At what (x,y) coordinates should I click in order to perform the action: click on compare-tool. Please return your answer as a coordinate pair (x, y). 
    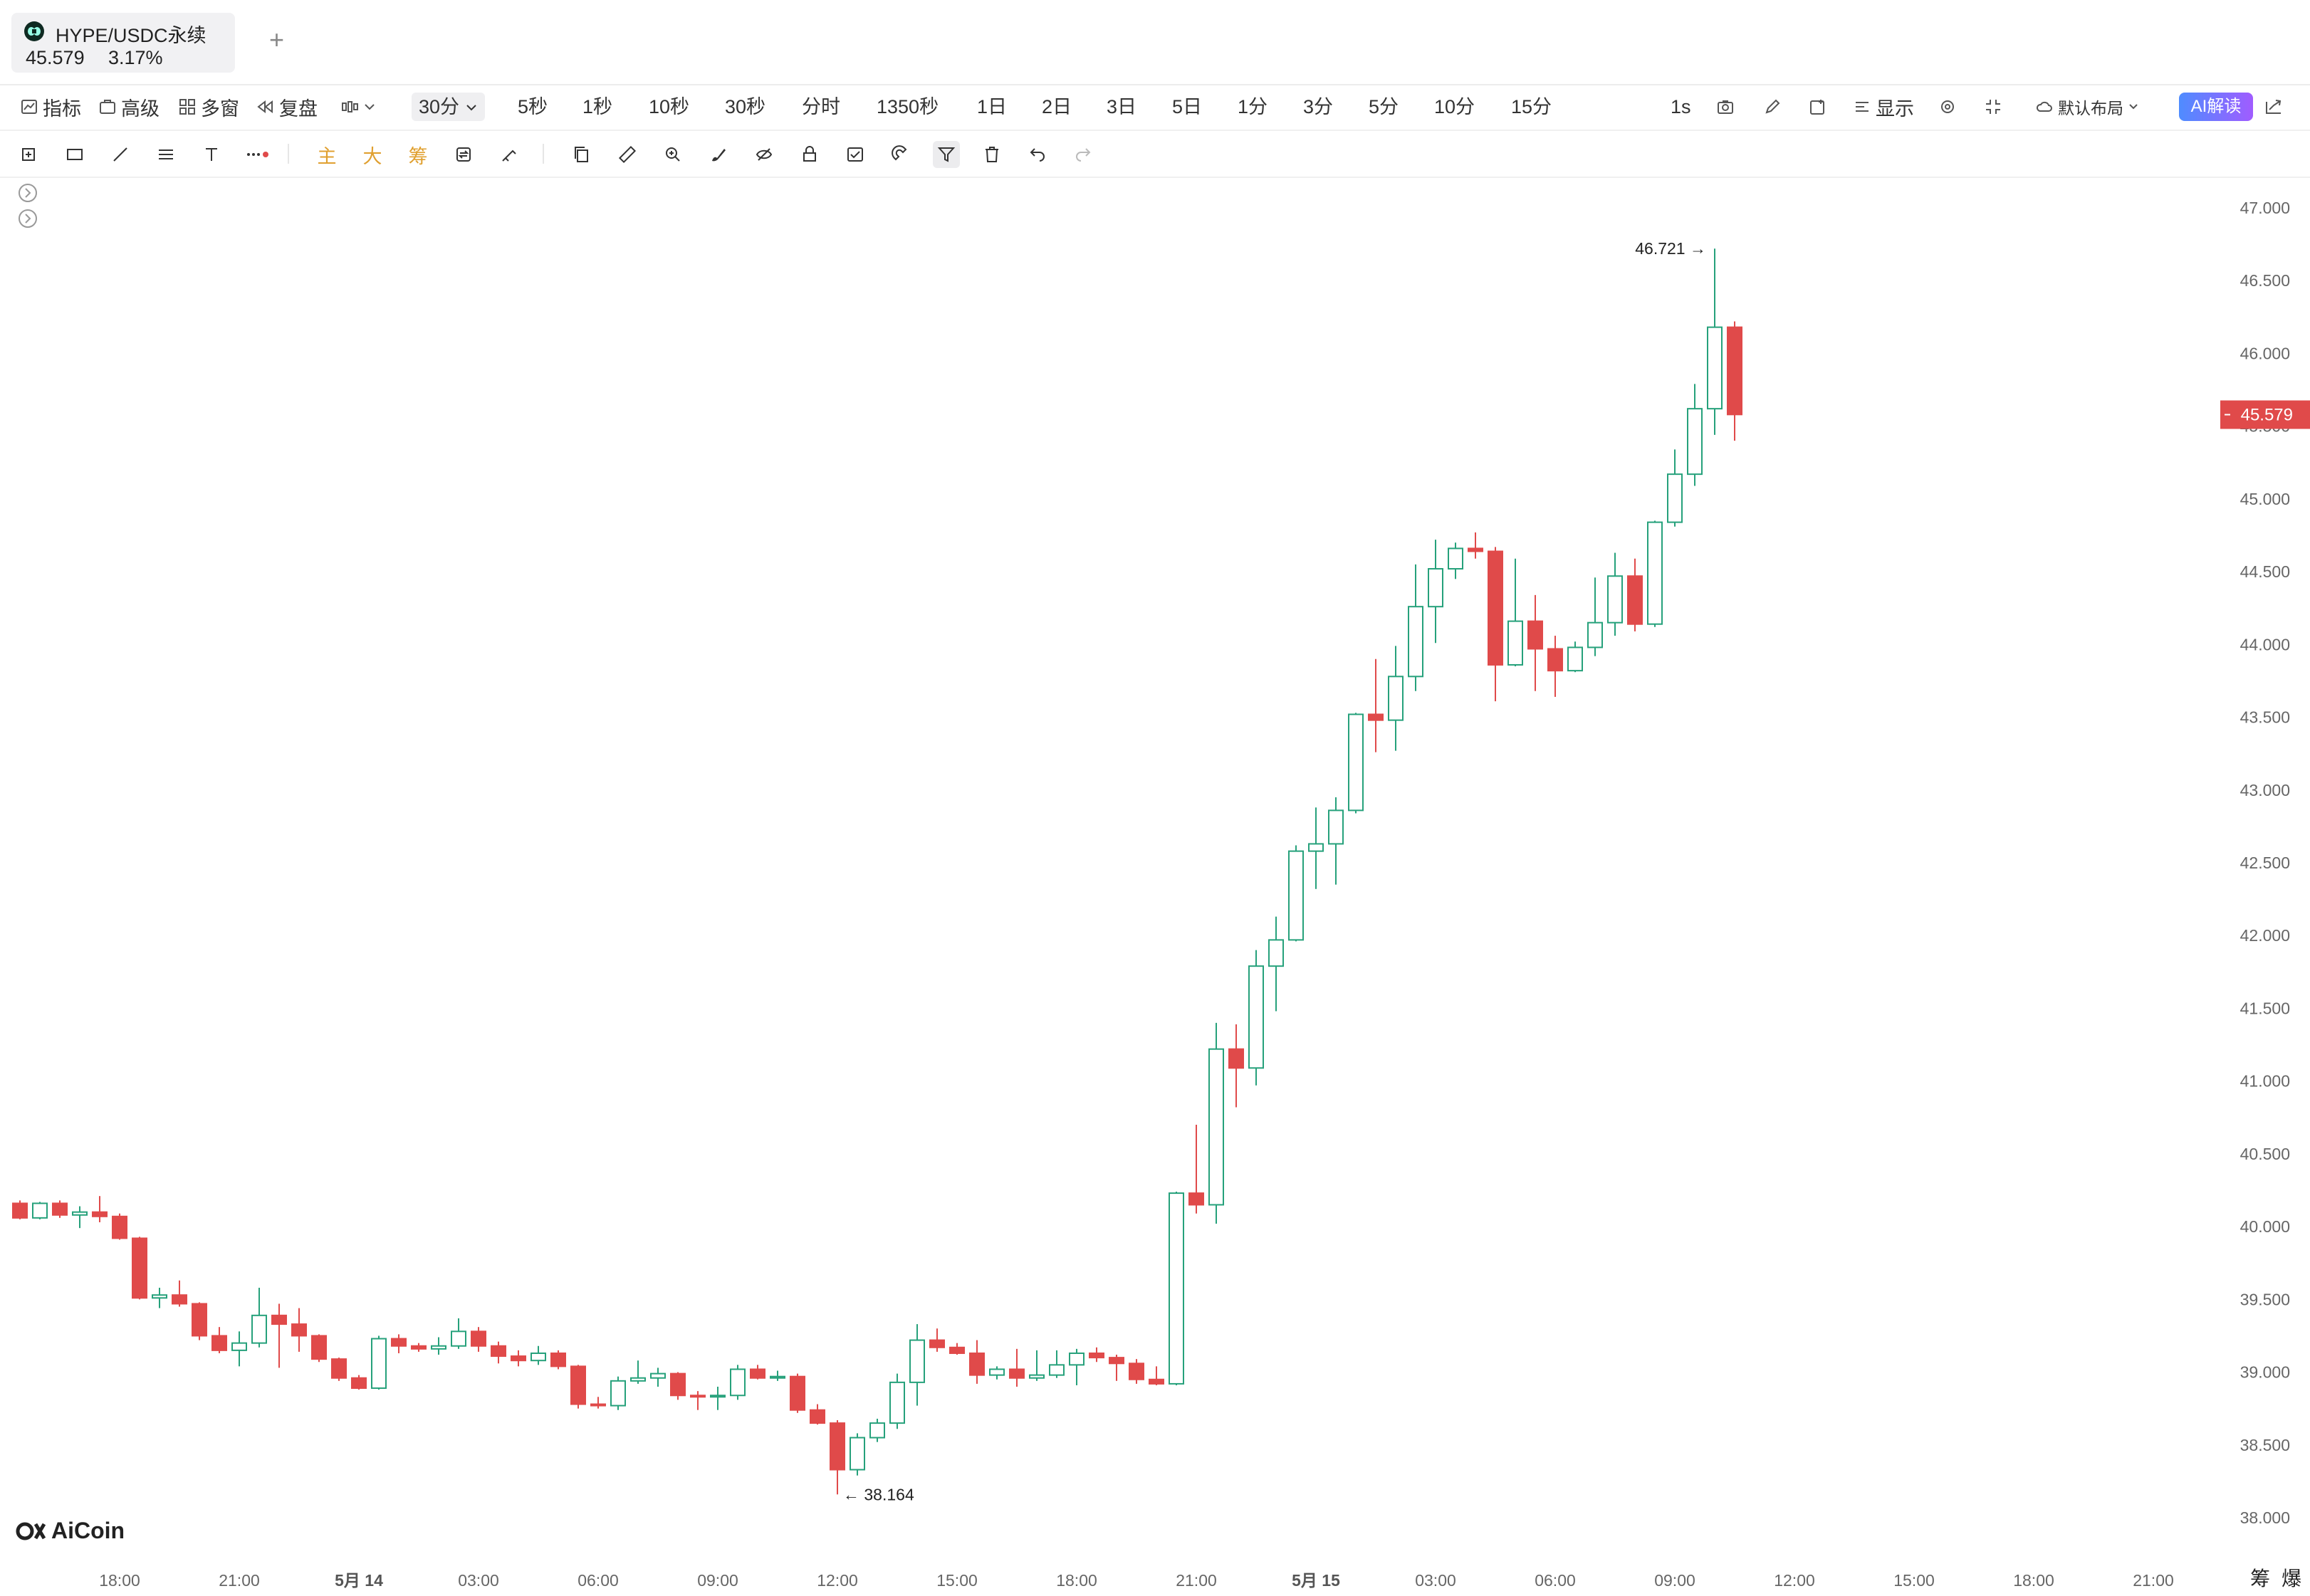
    Looking at the image, I should click on (463, 154).